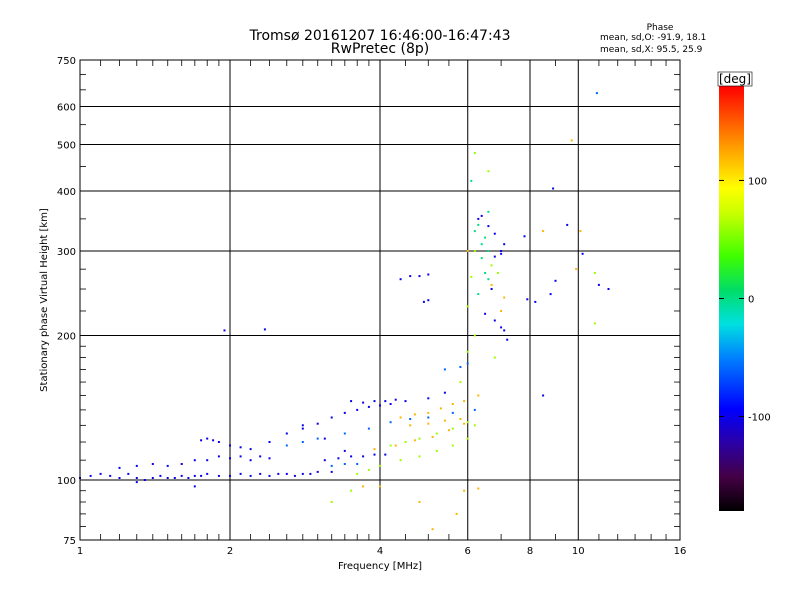  Describe the element at coordinates (230, 551) in the screenshot. I see `x-tick-label: 2` at that location.